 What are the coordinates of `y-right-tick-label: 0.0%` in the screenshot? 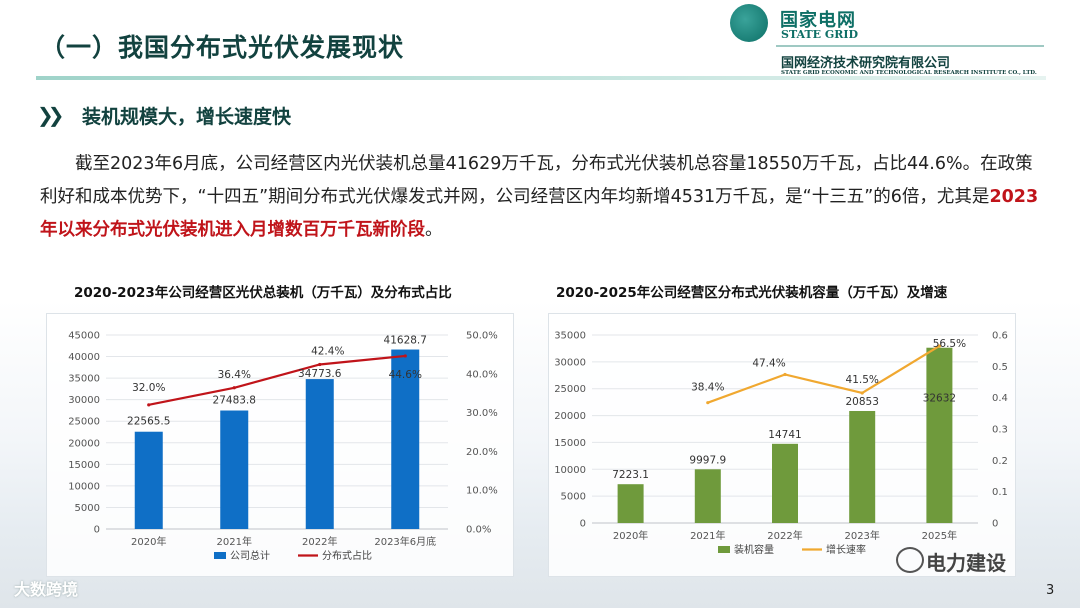 It's located at (478, 530).